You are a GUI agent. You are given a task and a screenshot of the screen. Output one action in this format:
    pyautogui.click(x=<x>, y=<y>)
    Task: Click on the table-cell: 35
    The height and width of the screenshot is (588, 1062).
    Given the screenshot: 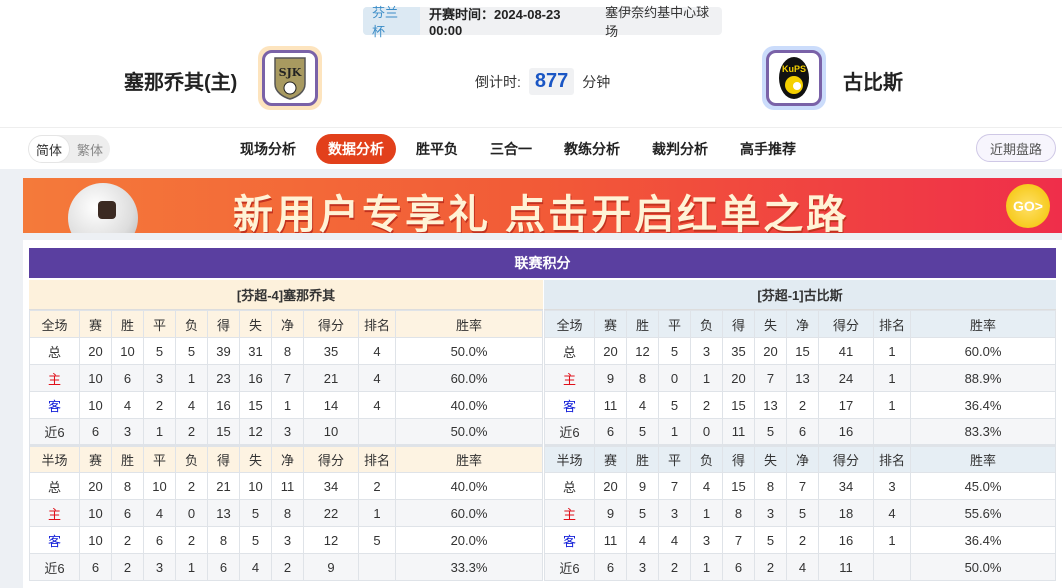 What is the action you would take?
    pyautogui.click(x=331, y=351)
    